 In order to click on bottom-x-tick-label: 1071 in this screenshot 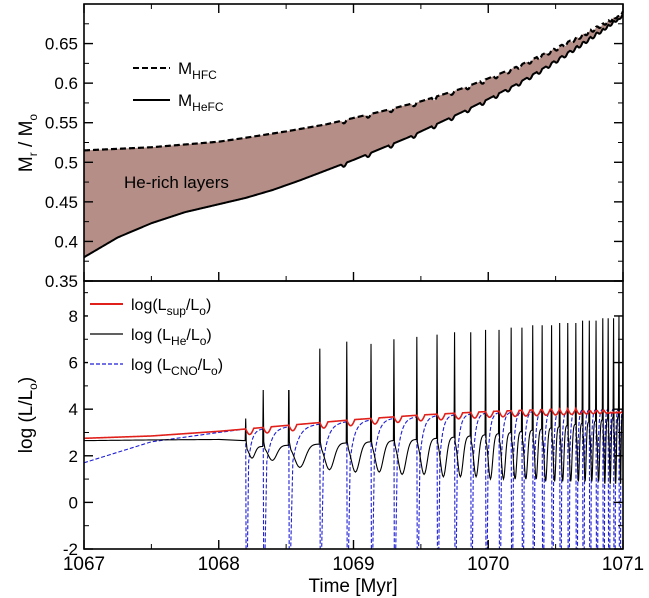, I will do `click(623, 564)`.